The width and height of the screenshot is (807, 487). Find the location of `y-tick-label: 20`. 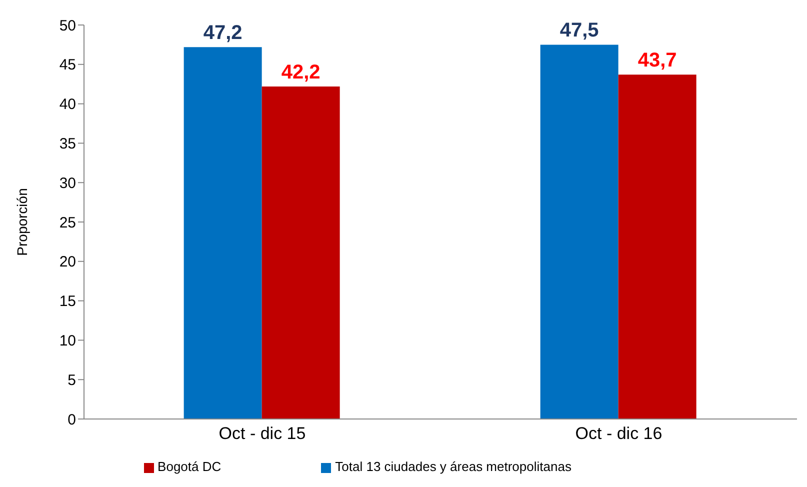

y-tick-label: 20 is located at coordinates (67, 262).